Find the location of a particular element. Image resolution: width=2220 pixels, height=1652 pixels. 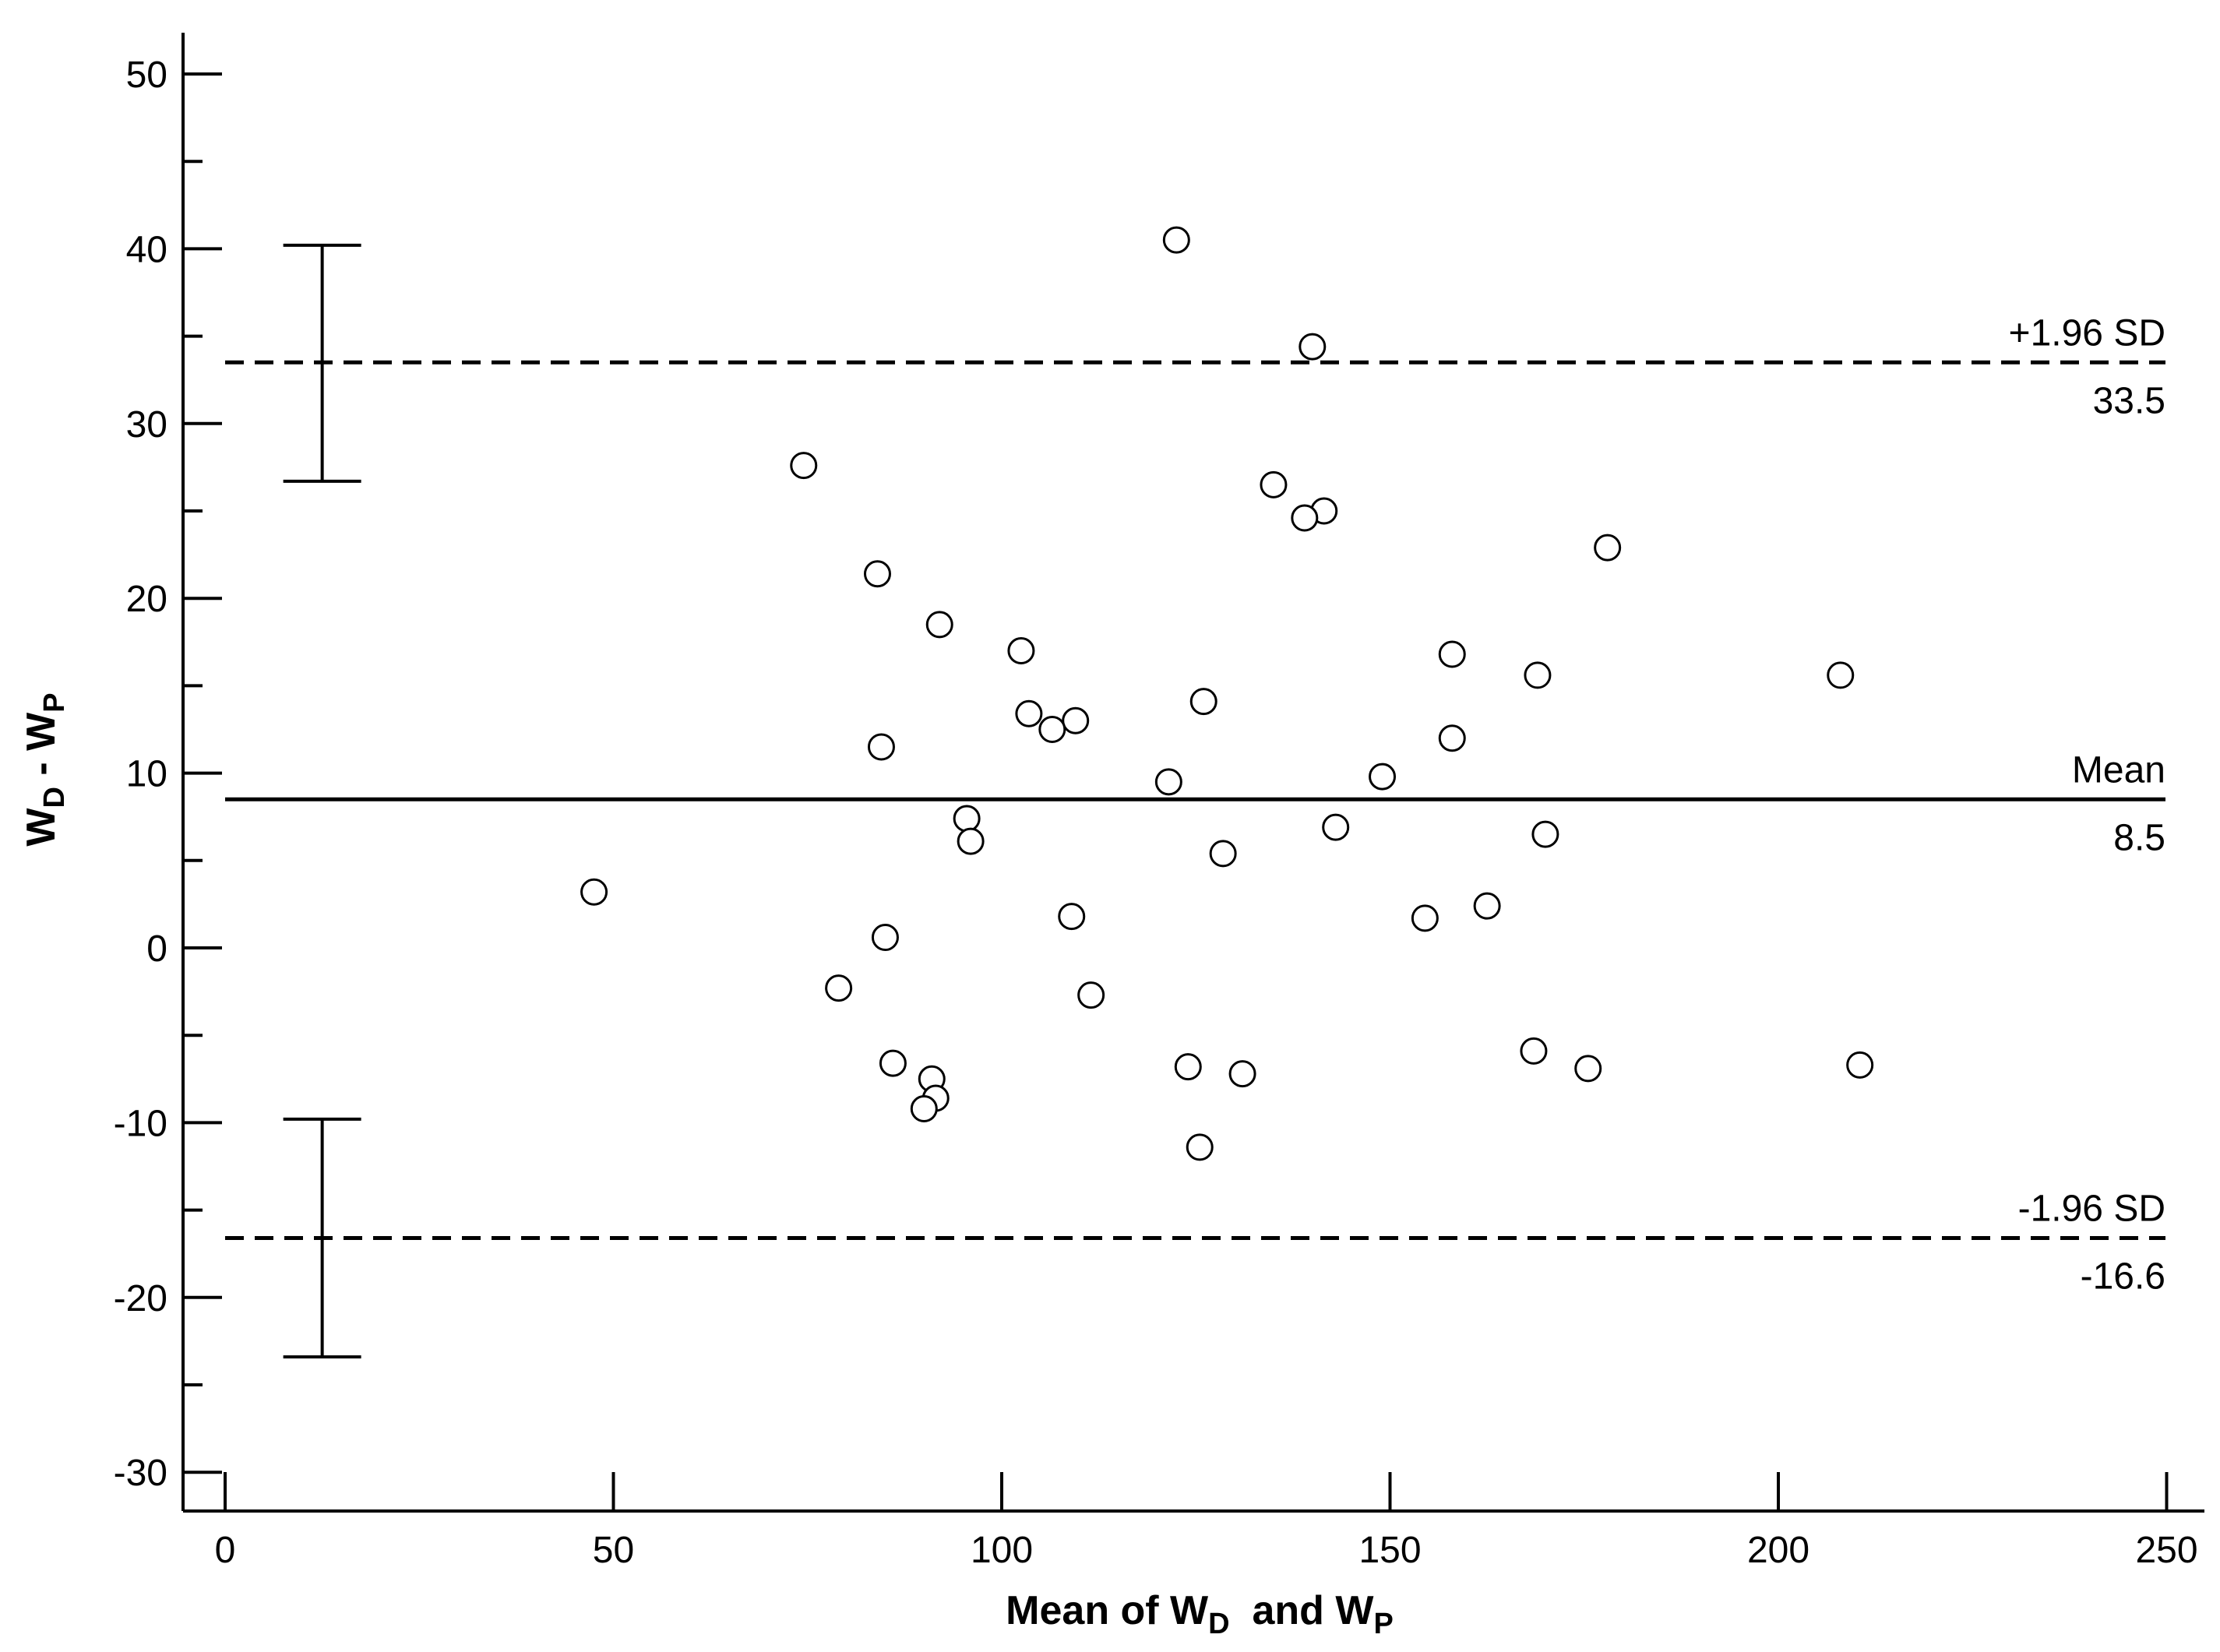

y-tick-label: 0 is located at coordinates (156, 949).